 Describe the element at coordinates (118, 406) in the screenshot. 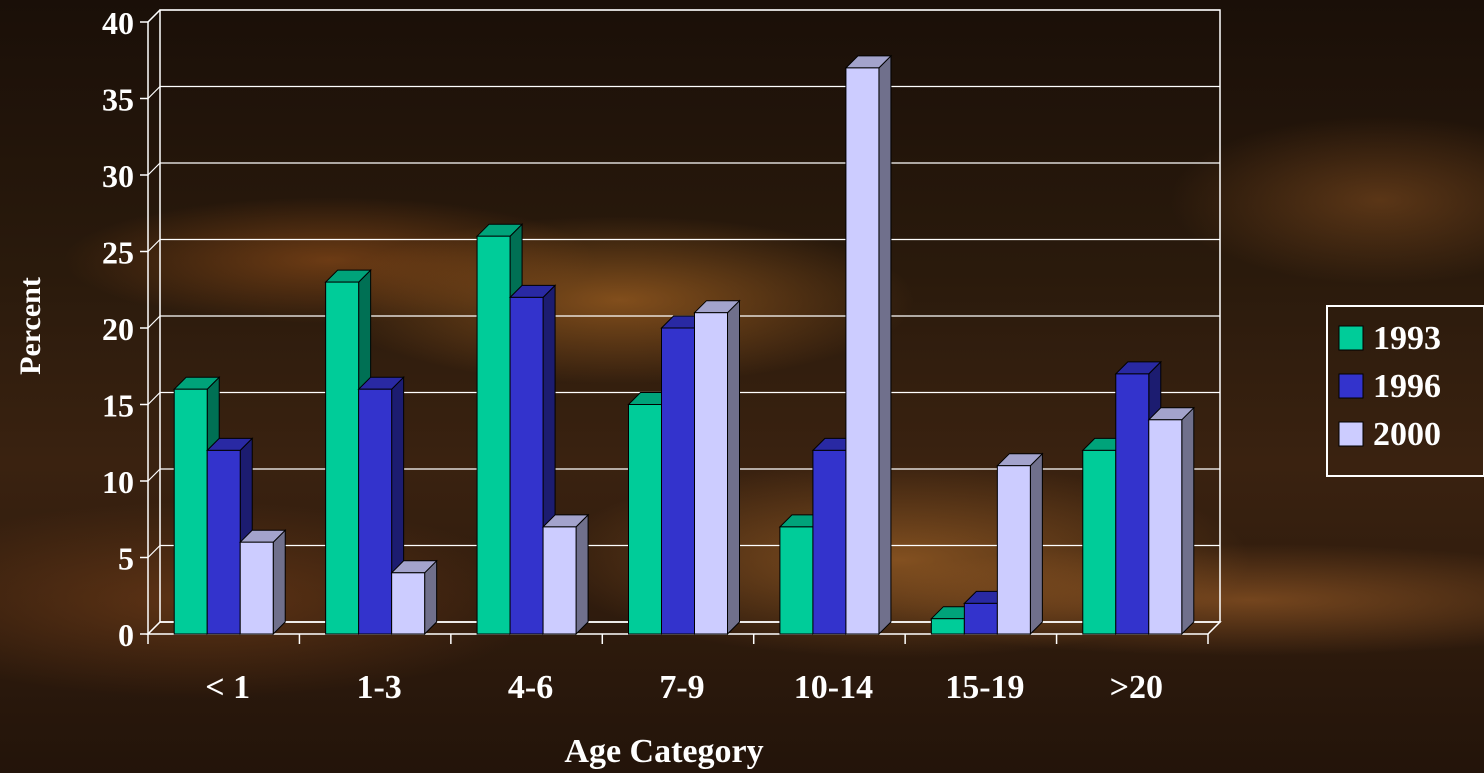

I see `y-tick-label: 15` at that location.